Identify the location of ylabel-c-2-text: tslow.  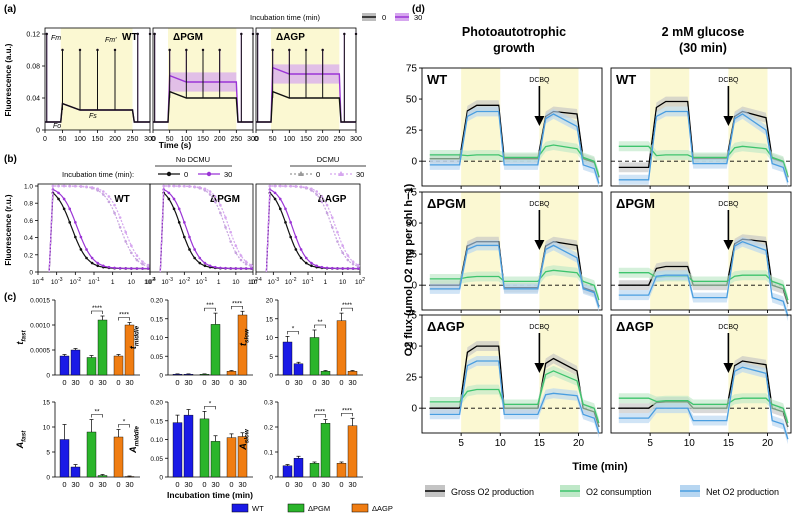
(244, 337).